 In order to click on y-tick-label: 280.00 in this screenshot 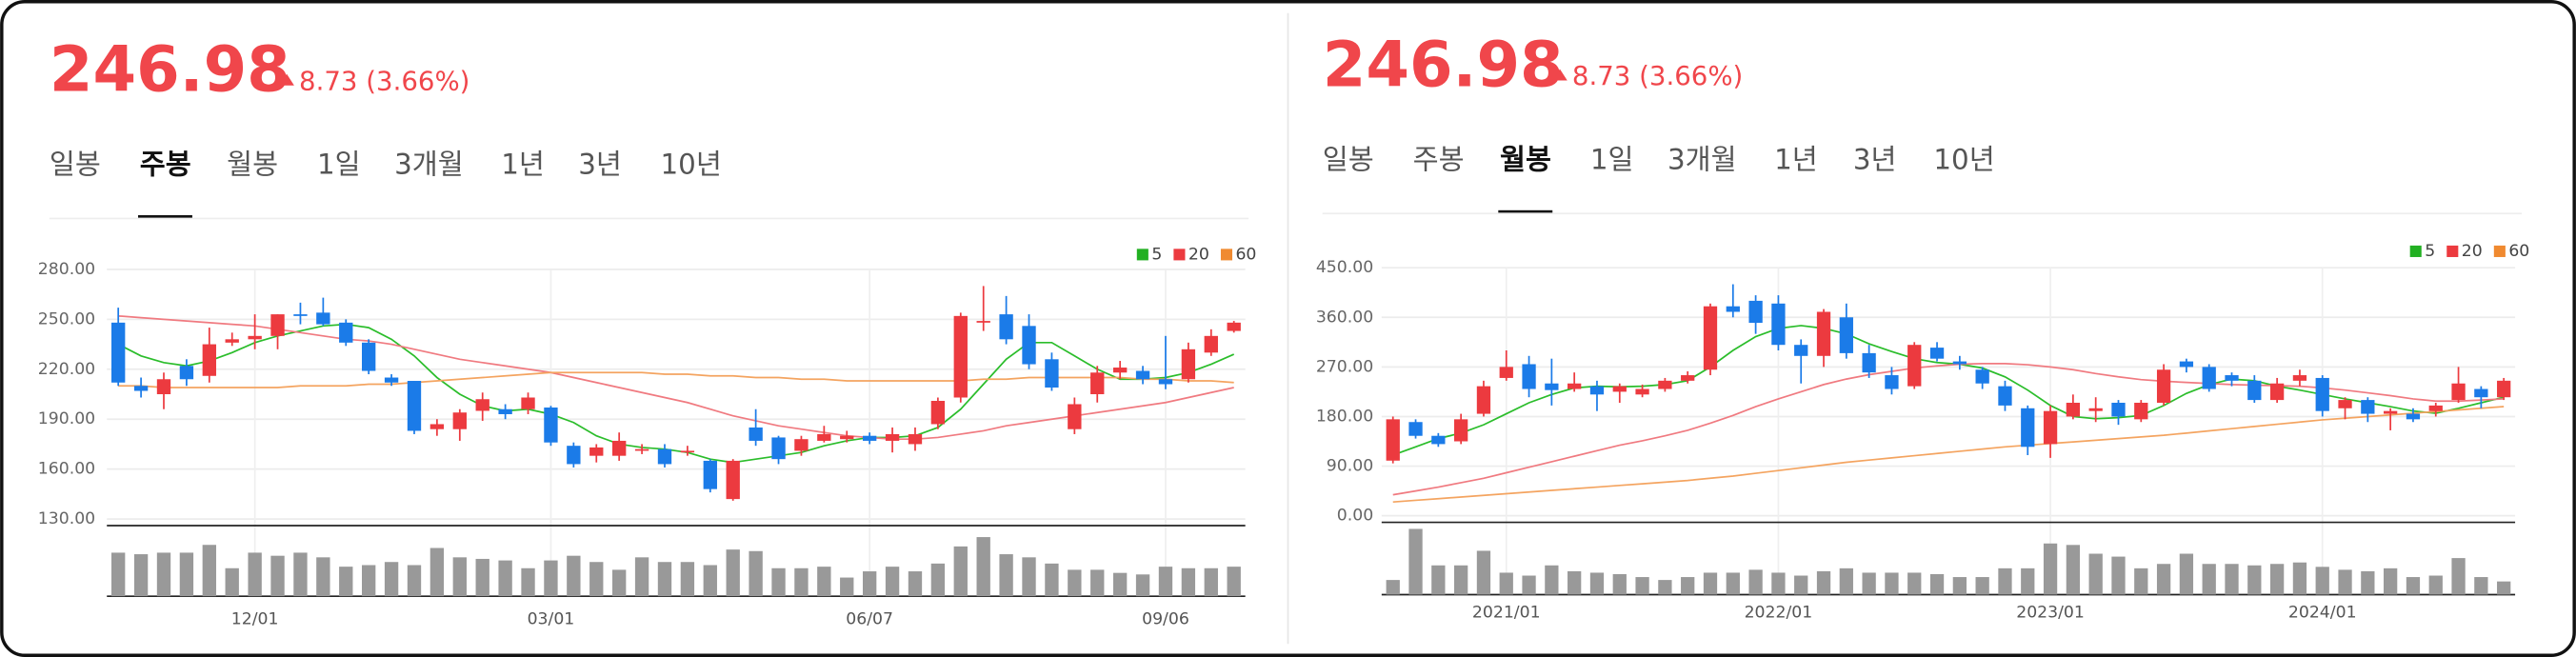, I will do `click(66, 270)`.